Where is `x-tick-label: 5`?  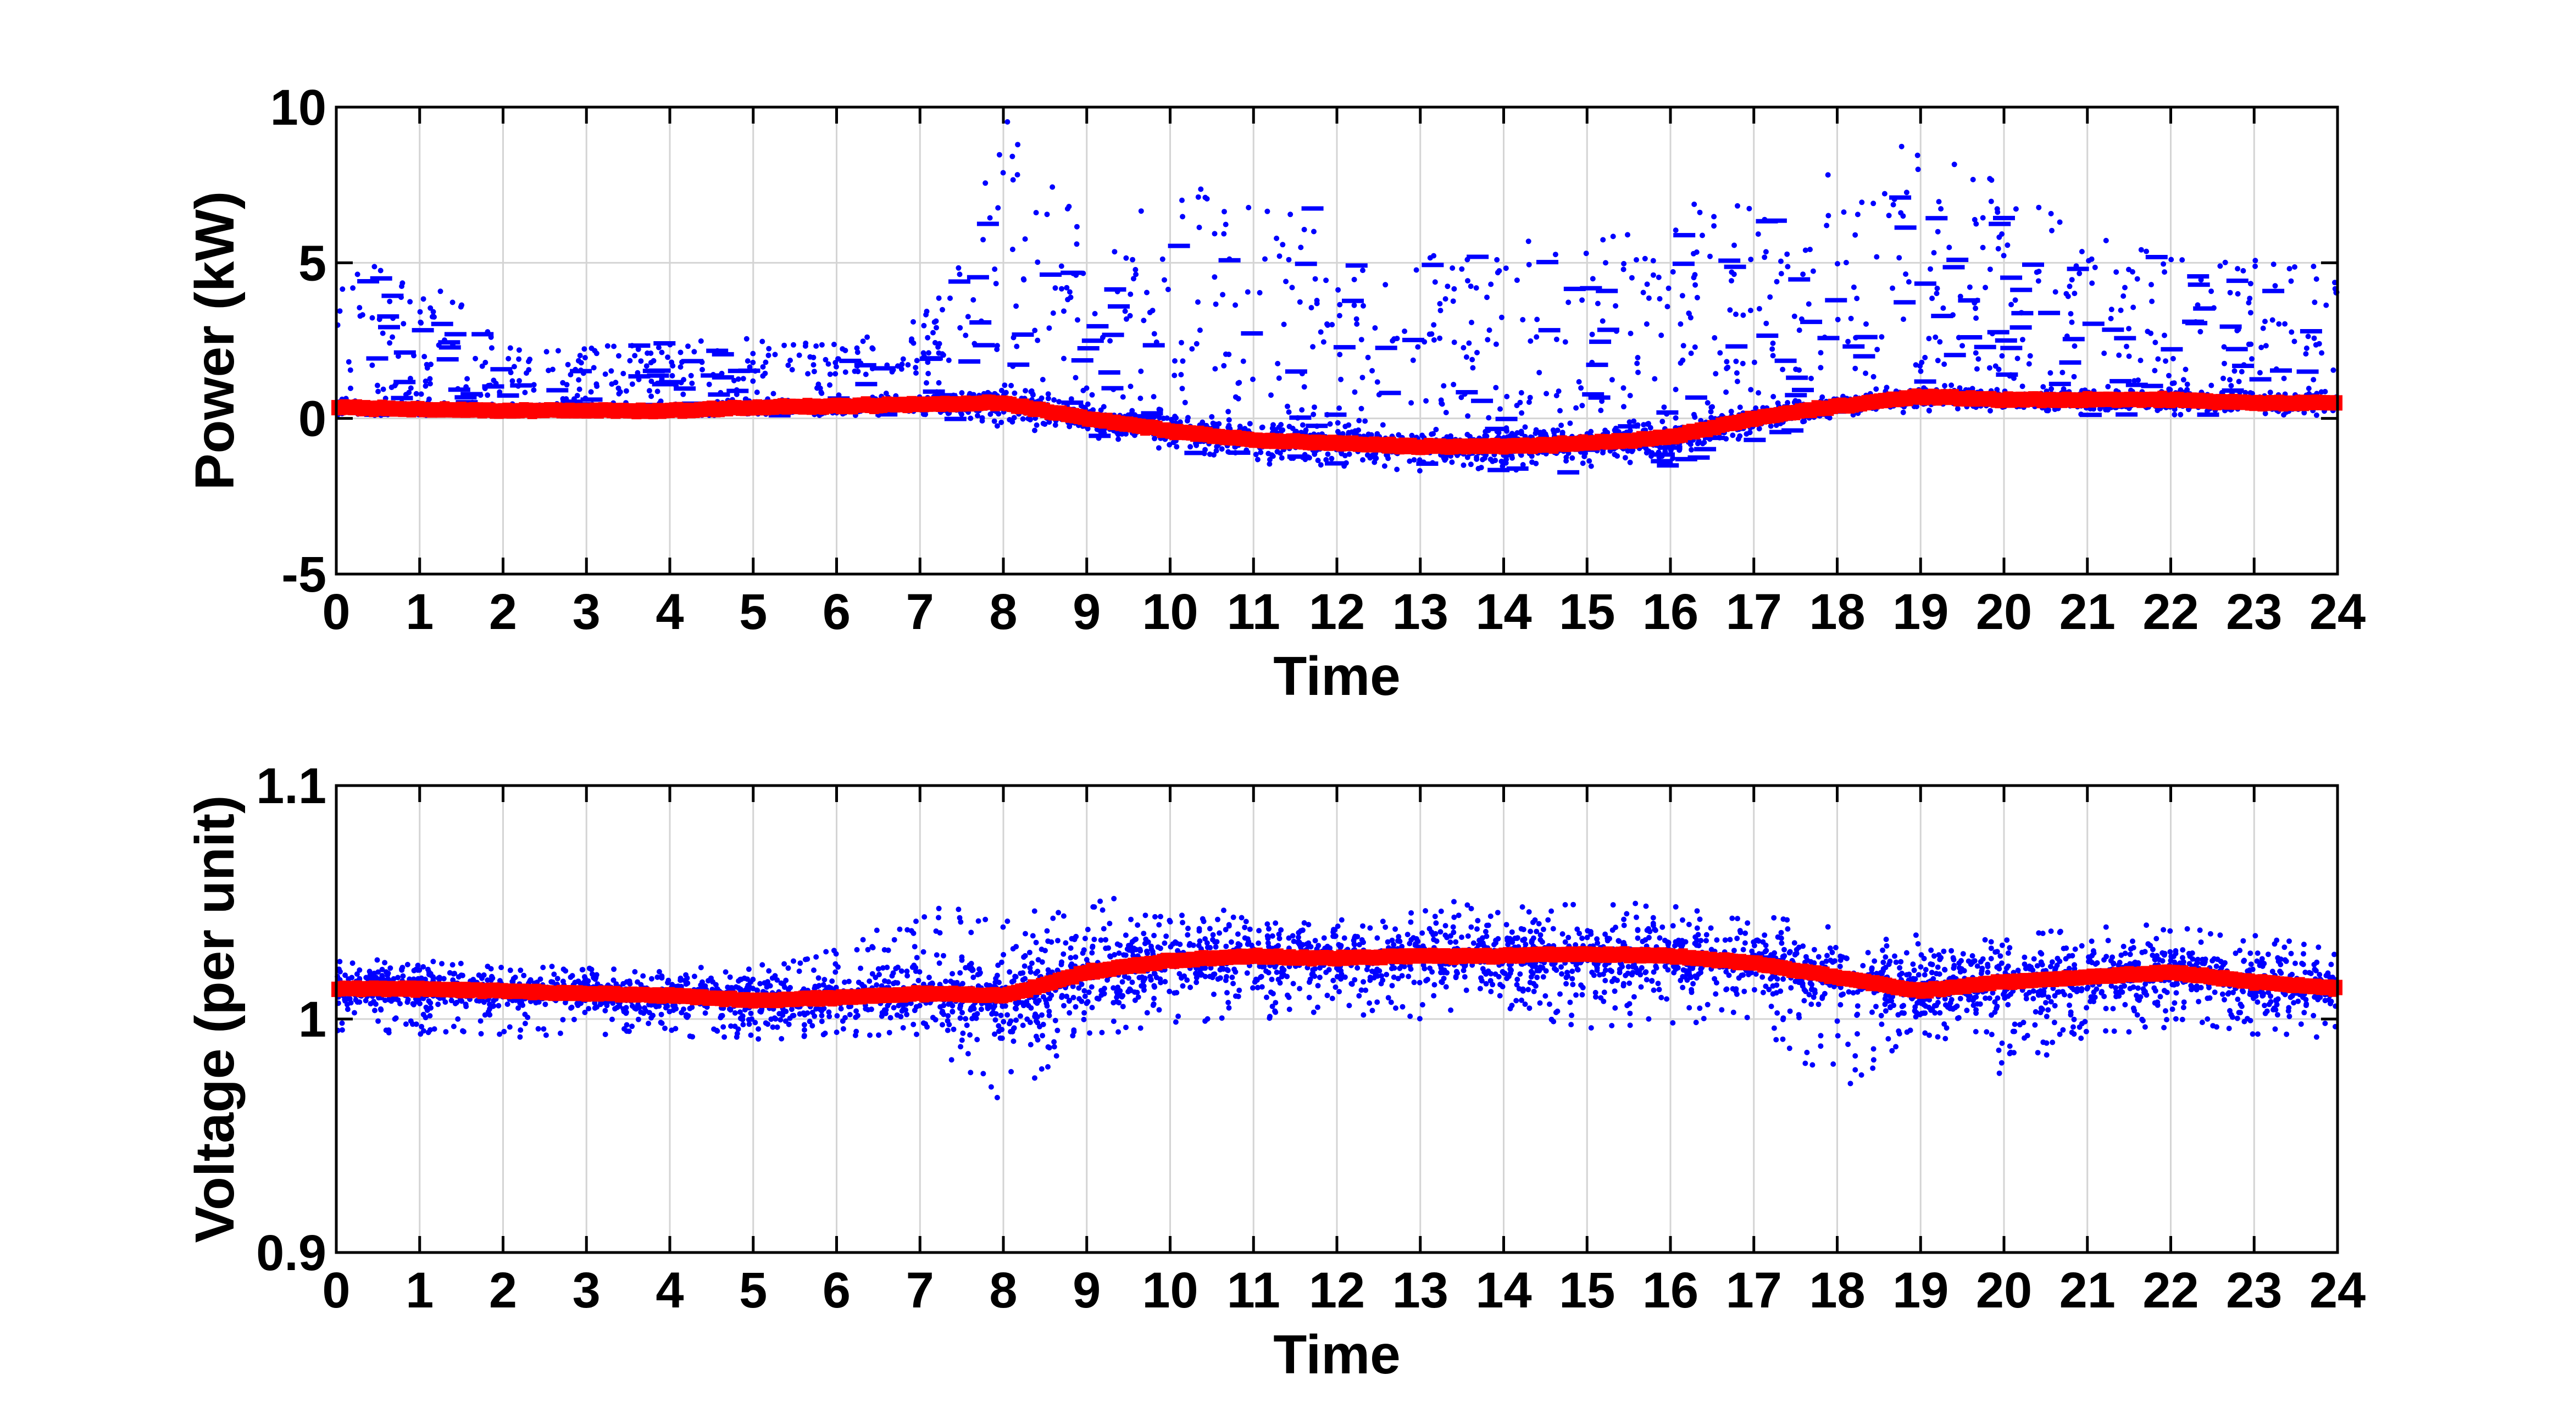 x-tick-label: 5 is located at coordinates (753, 612).